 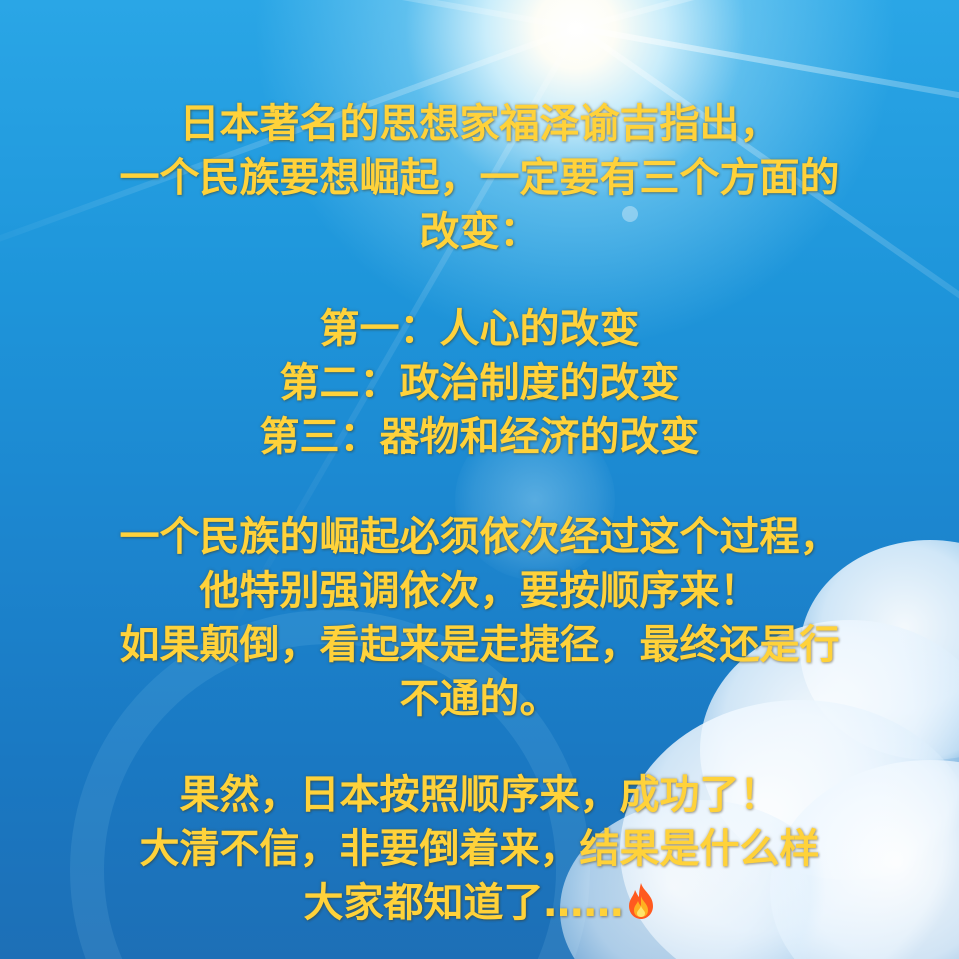 What do you see at coordinates (479, 124) in the screenshot?
I see `text-line: 日本著名的思想家福泽谕吉指出，` at bounding box center [479, 124].